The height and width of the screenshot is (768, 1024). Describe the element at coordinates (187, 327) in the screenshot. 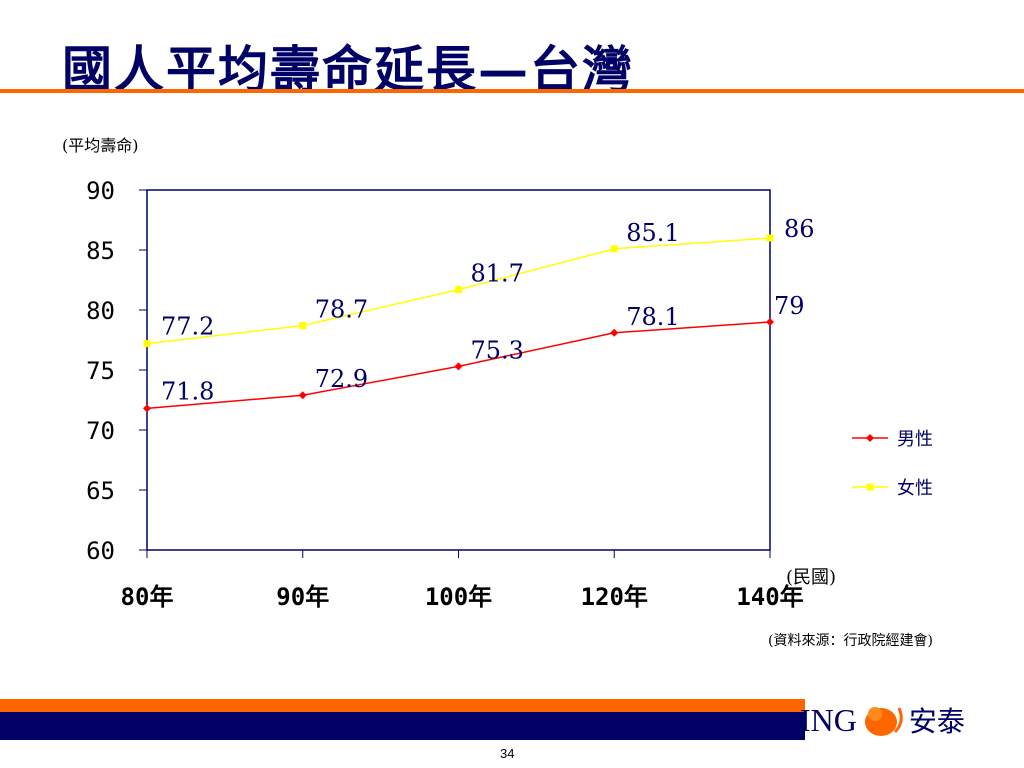

I see `data-label: 77.2` at that location.